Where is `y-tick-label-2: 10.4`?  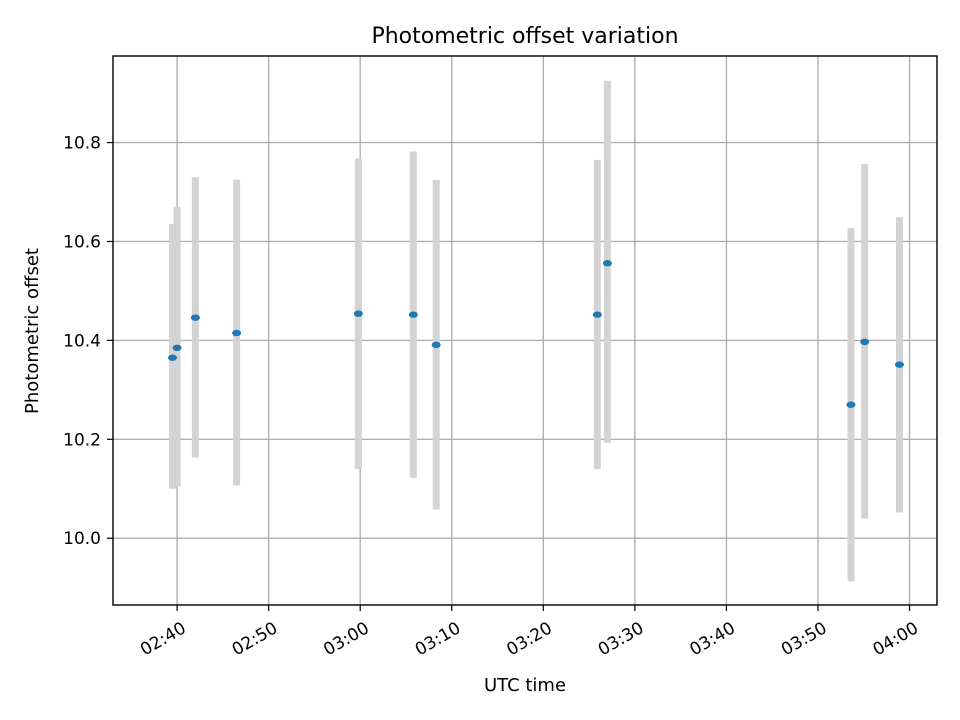 y-tick-label-2: 10.4 is located at coordinates (82, 341).